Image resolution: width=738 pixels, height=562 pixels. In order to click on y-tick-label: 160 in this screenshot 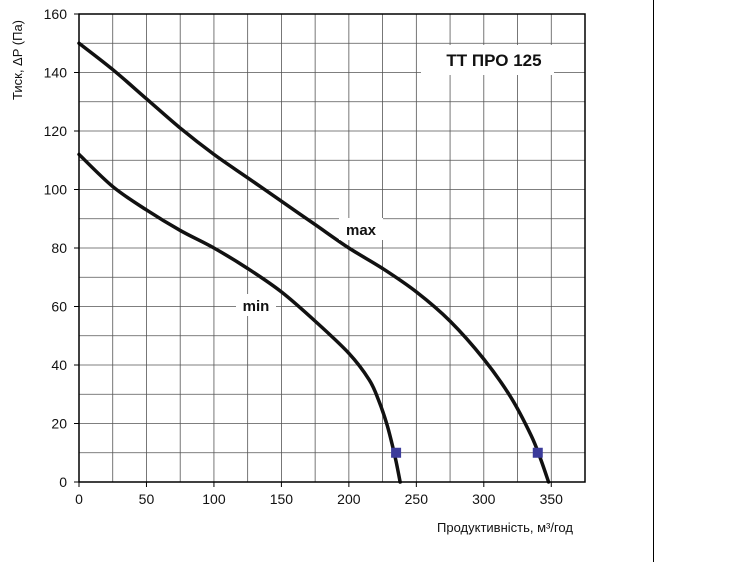, I will do `click(56, 14)`.